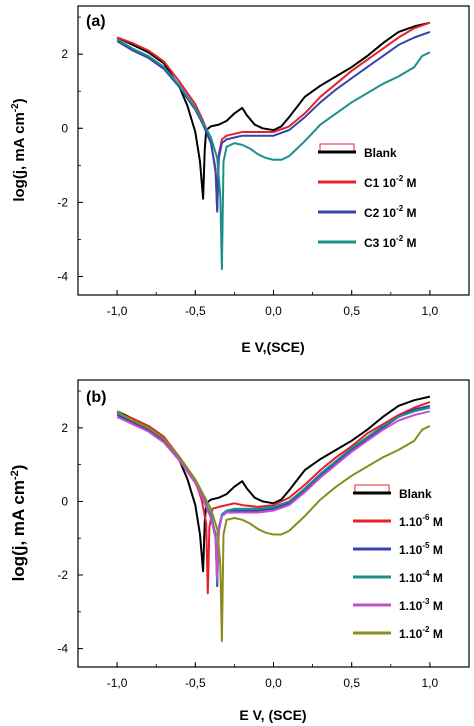 Image resolution: width=474 pixels, height=726 pixels. I want to click on panel-b-legend-label-3: 1.10-4 M, so click(421, 577).